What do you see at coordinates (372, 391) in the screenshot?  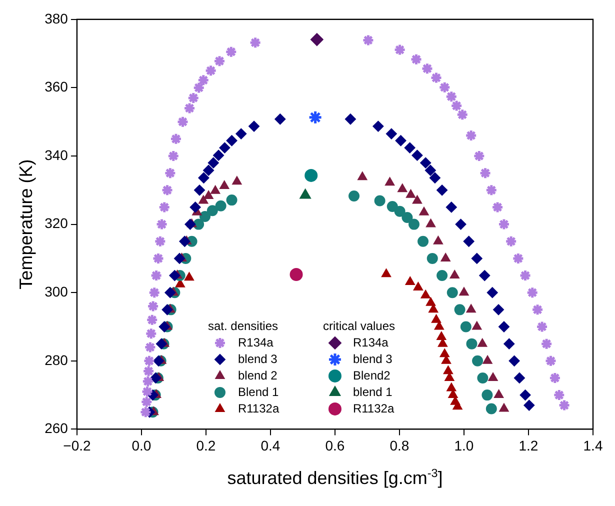 I see `legend-label: blend 1` at bounding box center [372, 391].